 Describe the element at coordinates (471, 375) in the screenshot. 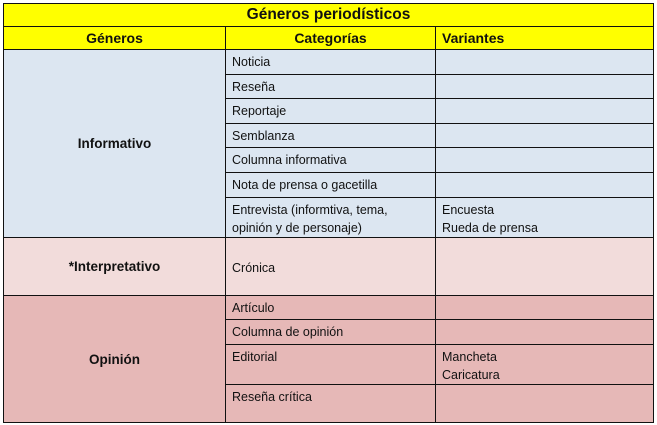

I see `variant-line: Caricatura` at that location.